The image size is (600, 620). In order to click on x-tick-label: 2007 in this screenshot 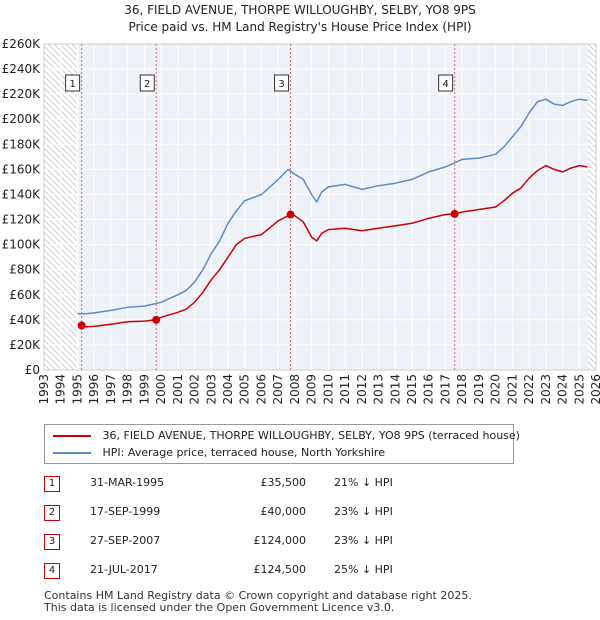, I will do `click(278, 389)`.